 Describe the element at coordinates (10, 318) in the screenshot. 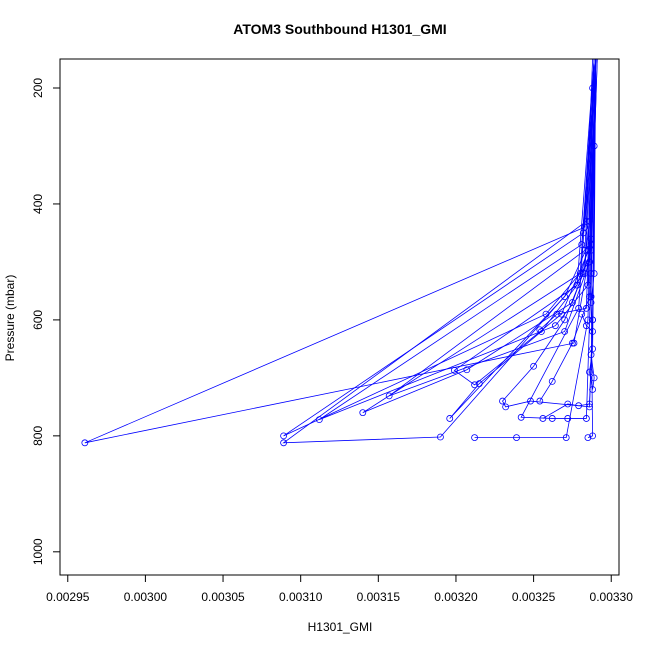

I see `y-axis-label: Pressure (mbar)` at that location.